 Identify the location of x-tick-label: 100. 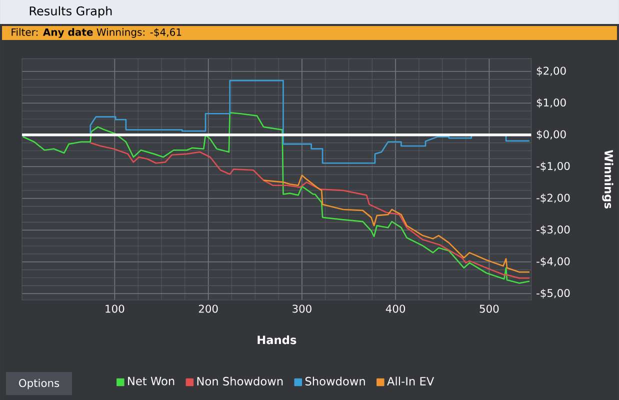
(115, 308).